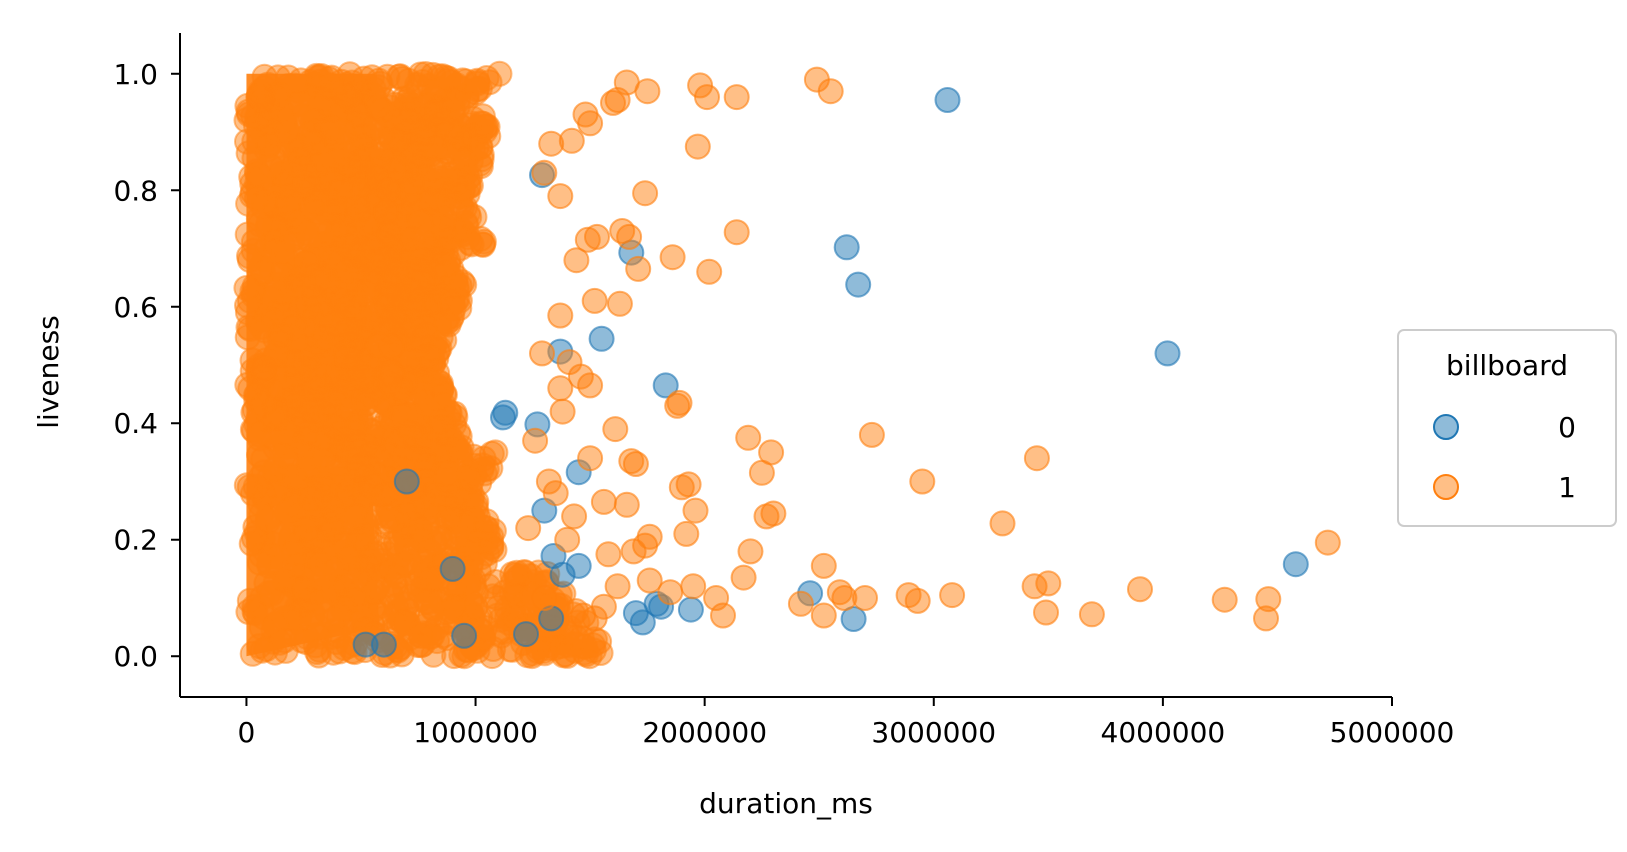 The height and width of the screenshot is (852, 1627). Describe the element at coordinates (1392, 732) in the screenshot. I see `x-tick-label: 5000000` at that location.